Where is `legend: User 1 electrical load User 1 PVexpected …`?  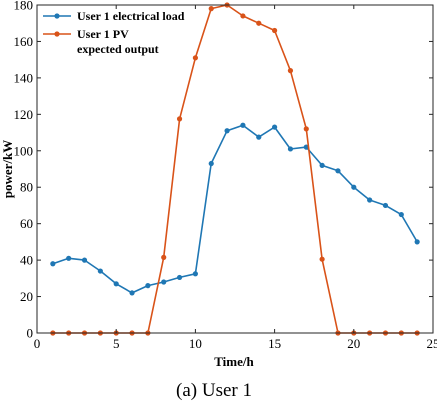 legend: User 1 electrical load User 1 PVexpected … is located at coordinates (114, 32).